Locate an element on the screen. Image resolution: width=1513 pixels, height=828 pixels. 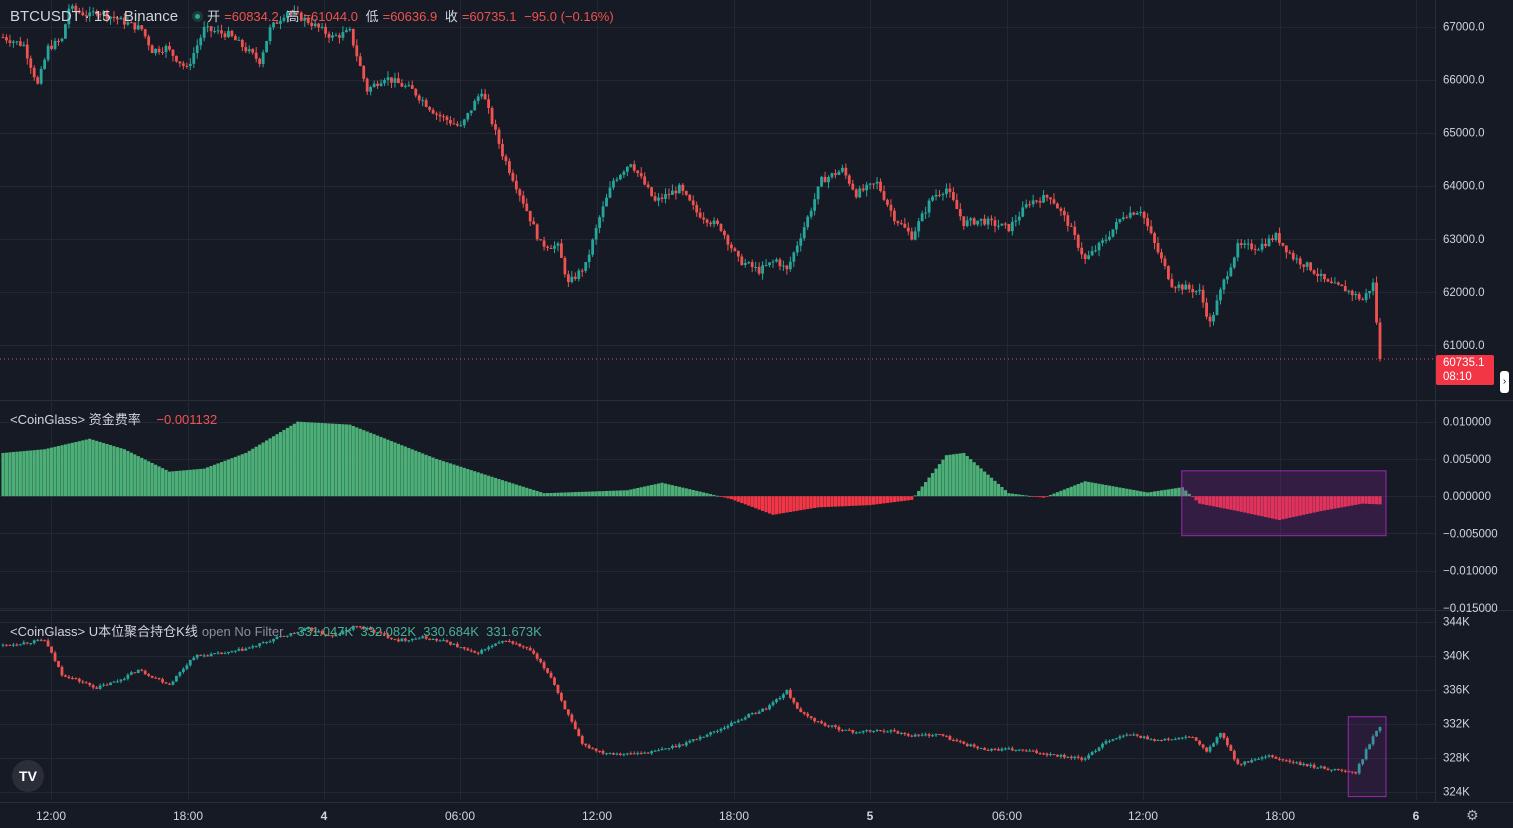
funding-highlight-box is located at coordinates (1284, 503).